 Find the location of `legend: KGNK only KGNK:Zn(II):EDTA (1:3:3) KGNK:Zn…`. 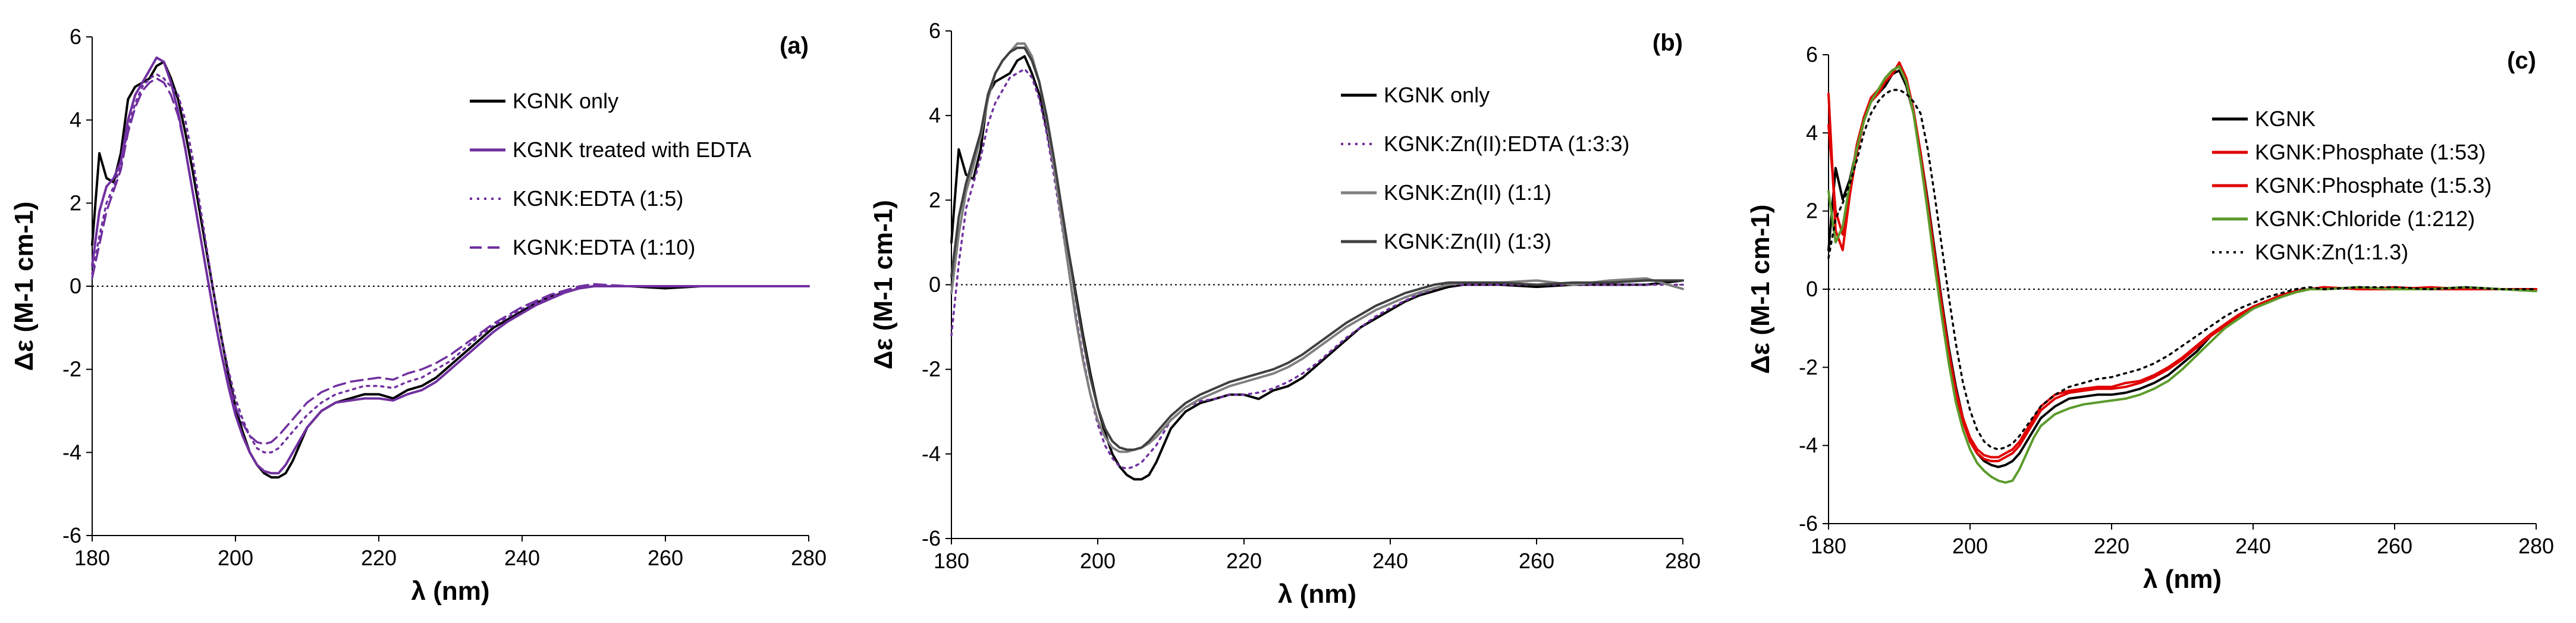

legend: KGNK only KGNK:Zn(II):EDTA (1:3:3) KGNK:Zn… is located at coordinates (1485, 168).